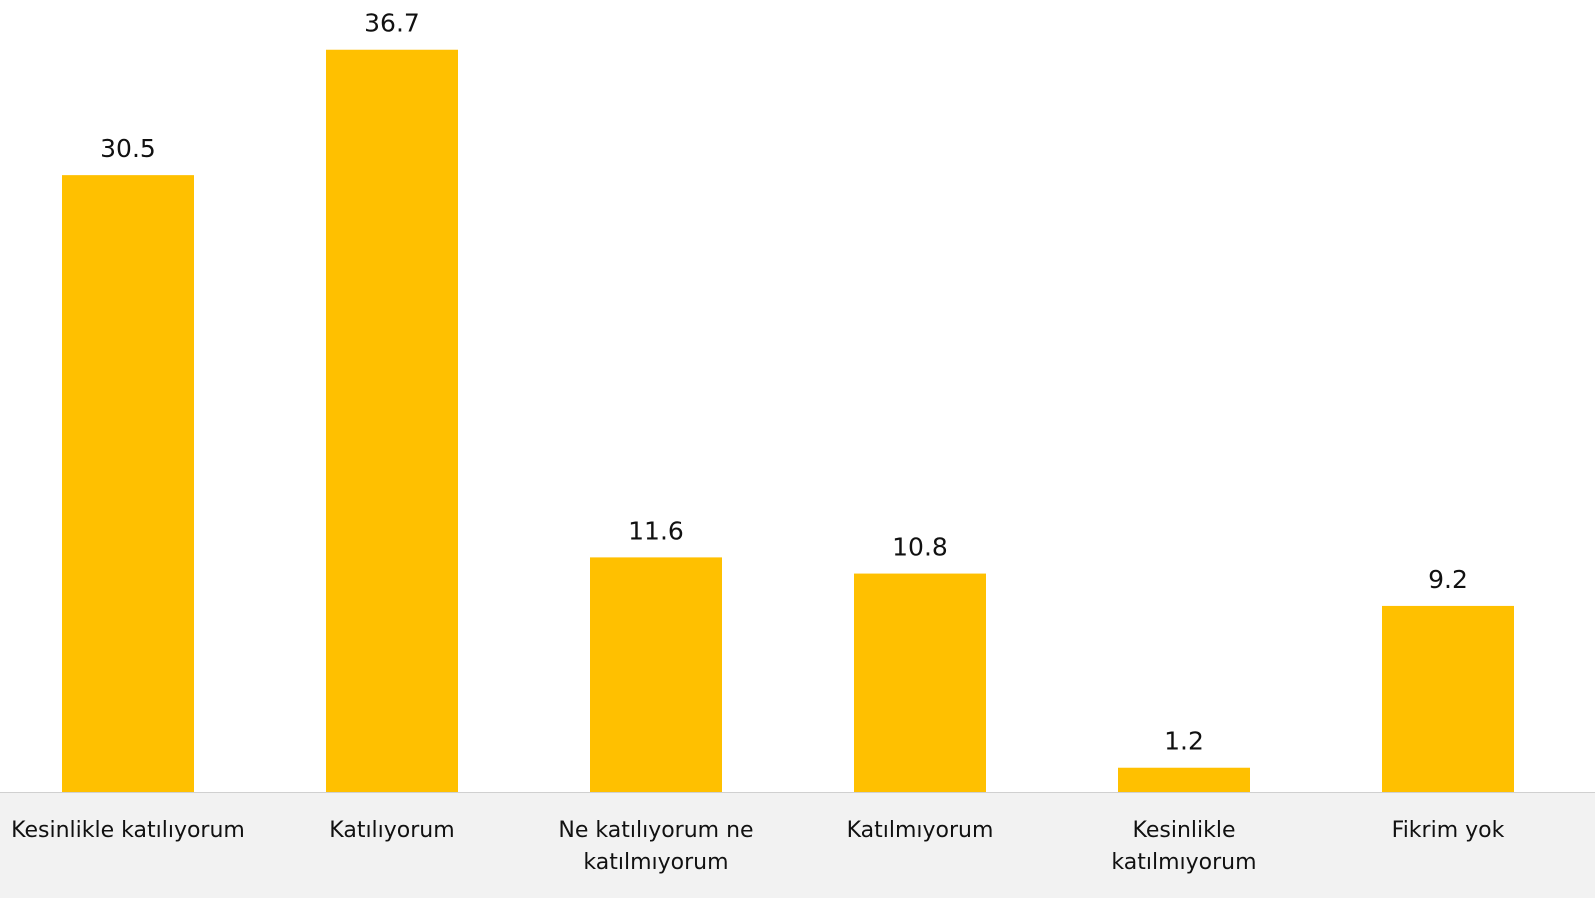 The width and height of the screenshot is (1595, 898). I want to click on data-label: 10.8, so click(920, 547).